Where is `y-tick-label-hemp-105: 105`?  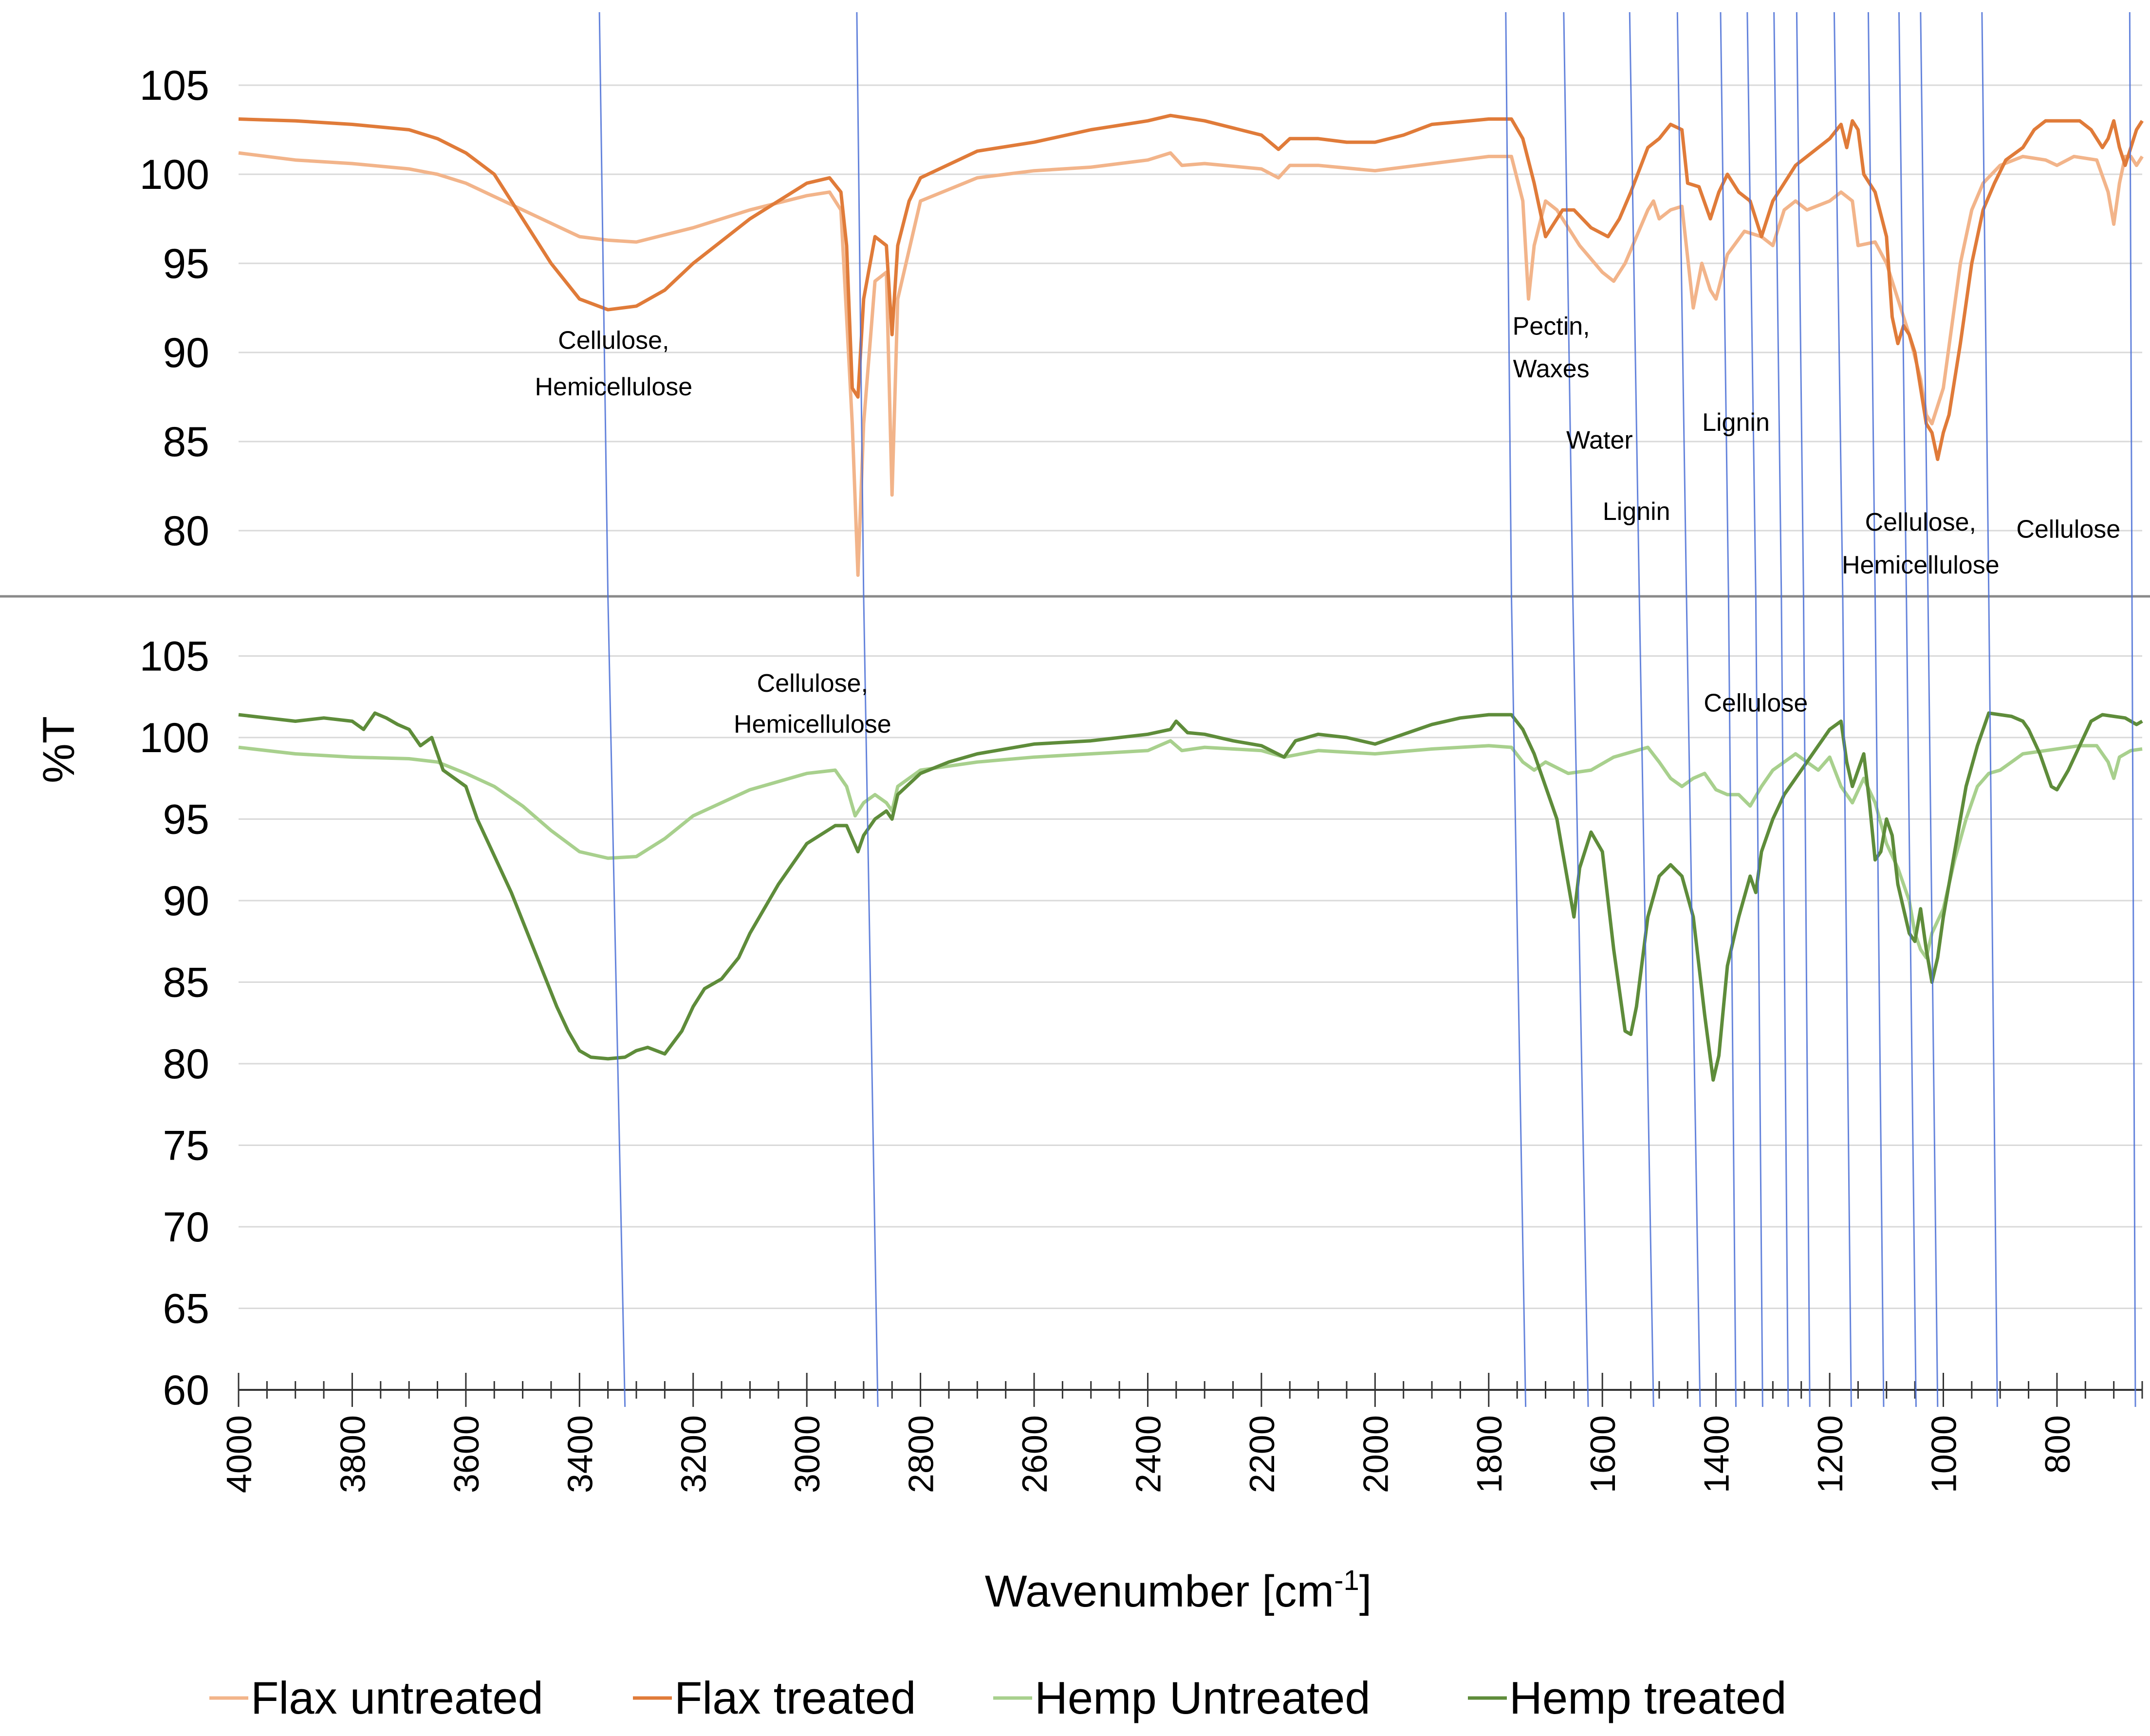 y-tick-label-hemp-105: 105 is located at coordinates (175, 656).